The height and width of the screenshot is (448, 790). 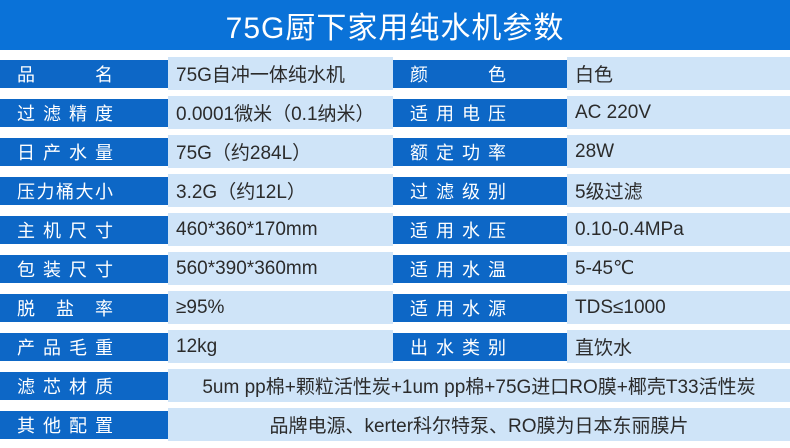 What do you see at coordinates (65, 152) in the screenshot?
I see `spec-label: 日产水量` at bounding box center [65, 152].